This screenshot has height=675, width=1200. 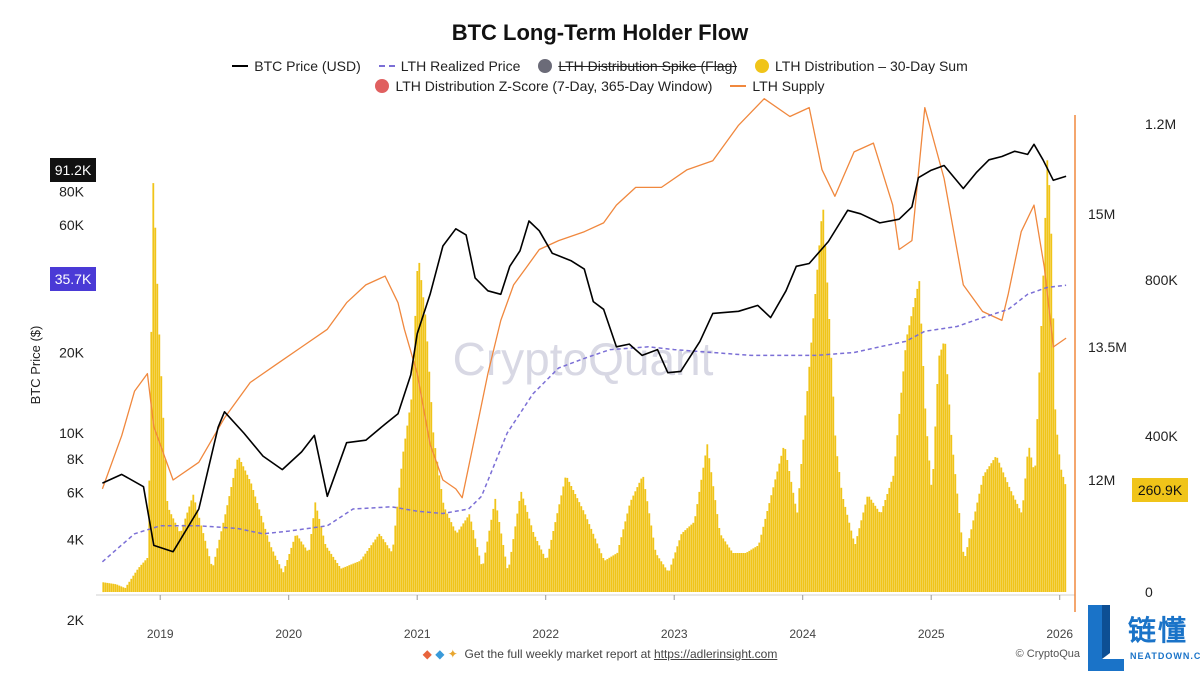 I want to click on legend-item-lth-supply: LTH Supply, so click(x=777, y=86).